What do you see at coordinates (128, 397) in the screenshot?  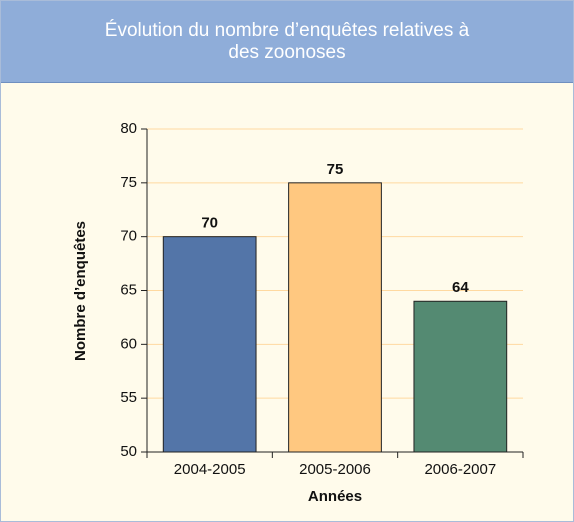 I see `y-tick-label: 55` at bounding box center [128, 397].